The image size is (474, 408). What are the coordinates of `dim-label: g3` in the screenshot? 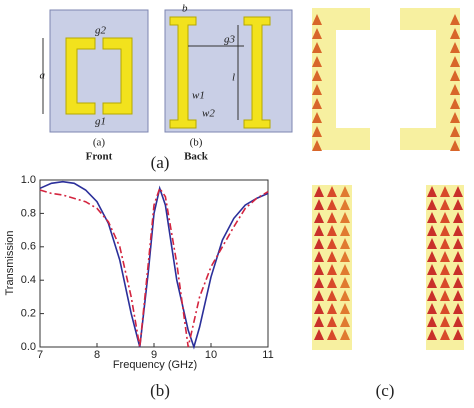 It's located at (230, 40).